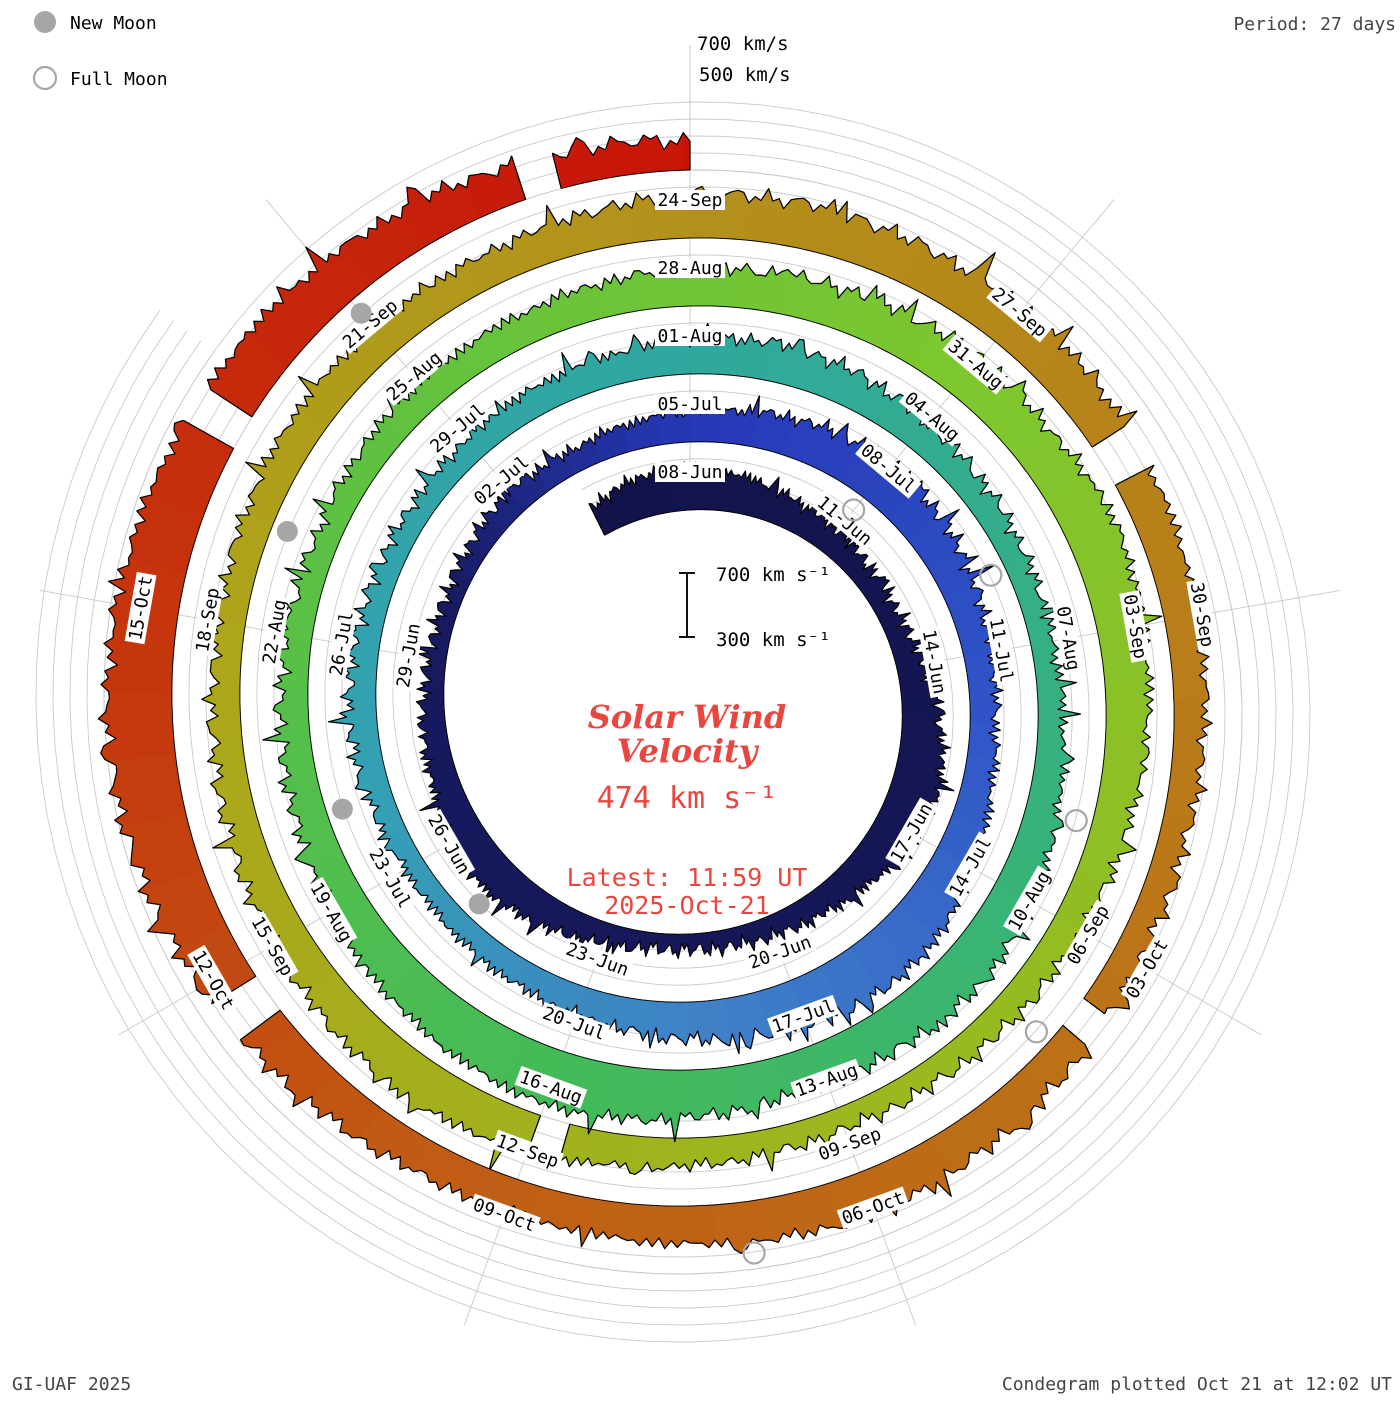  I want to click on new-moon-legend-icon, so click(45, 22).